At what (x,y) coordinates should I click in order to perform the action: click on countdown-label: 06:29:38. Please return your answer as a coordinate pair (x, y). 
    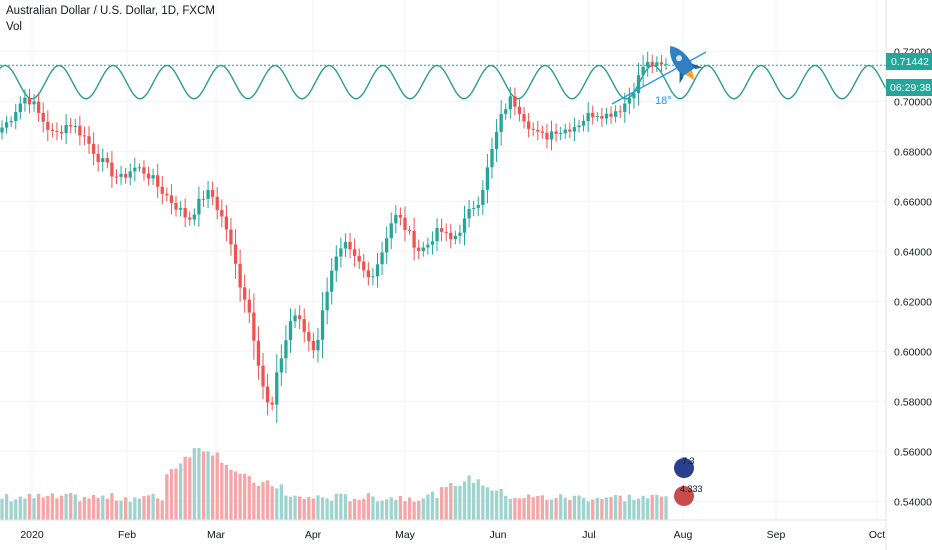
    Looking at the image, I should click on (910, 88).